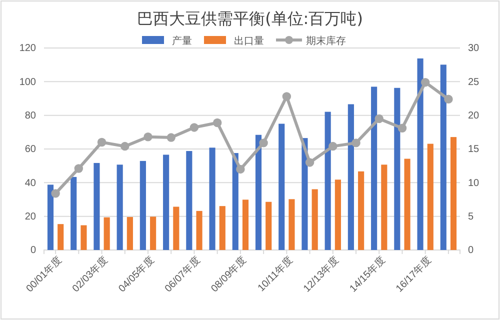 This screenshot has height=320, width=500. What do you see at coordinates (249, 41) in the screenshot?
I see `legend-label: 出口量` at bounding box center [249, 41].